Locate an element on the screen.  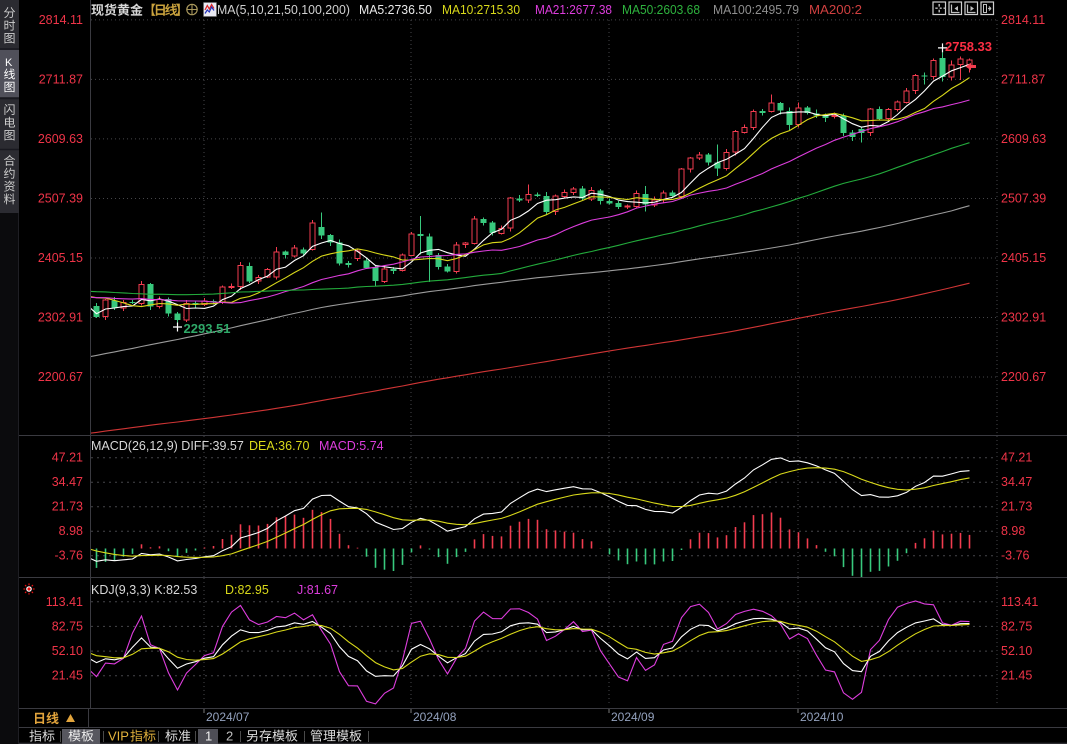
svg-text: 1 is located at coordinates (208, 736).